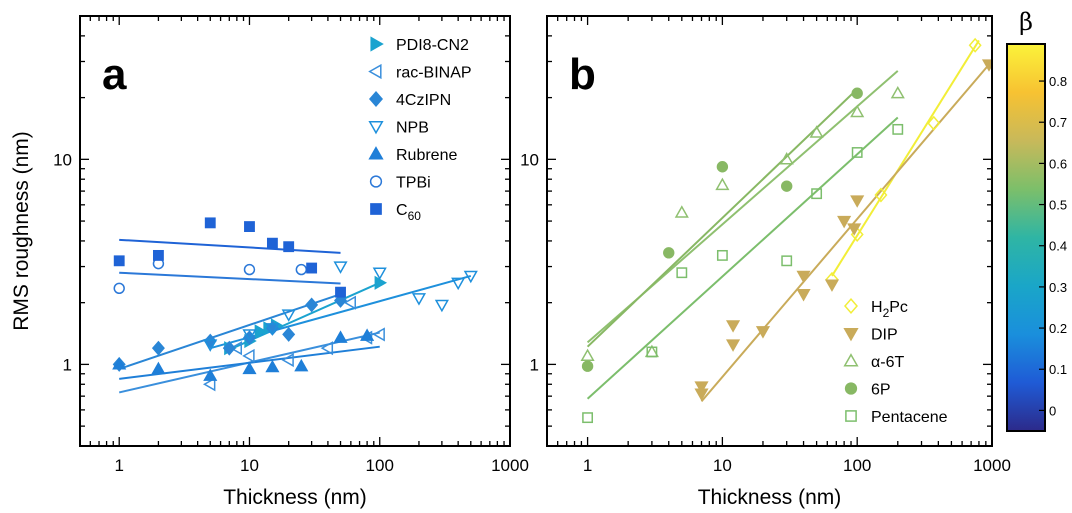 The height and width of the screenshot is (513, 1072). What do you see at coordinates (249, 465) in the screenshot?
I see `x-tick-label: 10` at bounding box center [249, 465].